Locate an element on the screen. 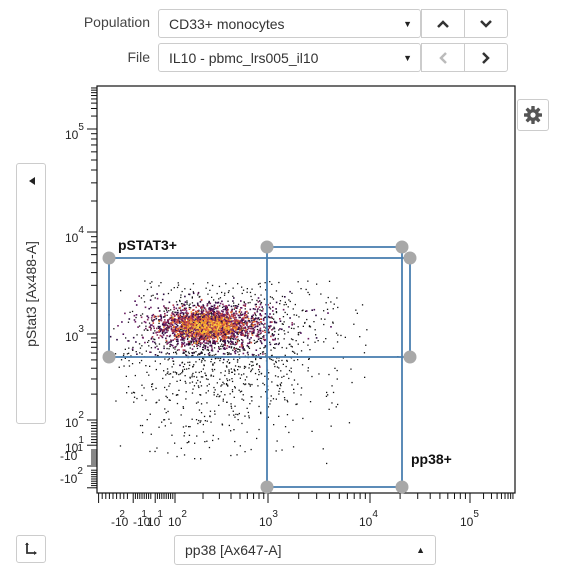 The width and height of the screenshot is (562, 587). settings-button is located at coordinates (533, 115).